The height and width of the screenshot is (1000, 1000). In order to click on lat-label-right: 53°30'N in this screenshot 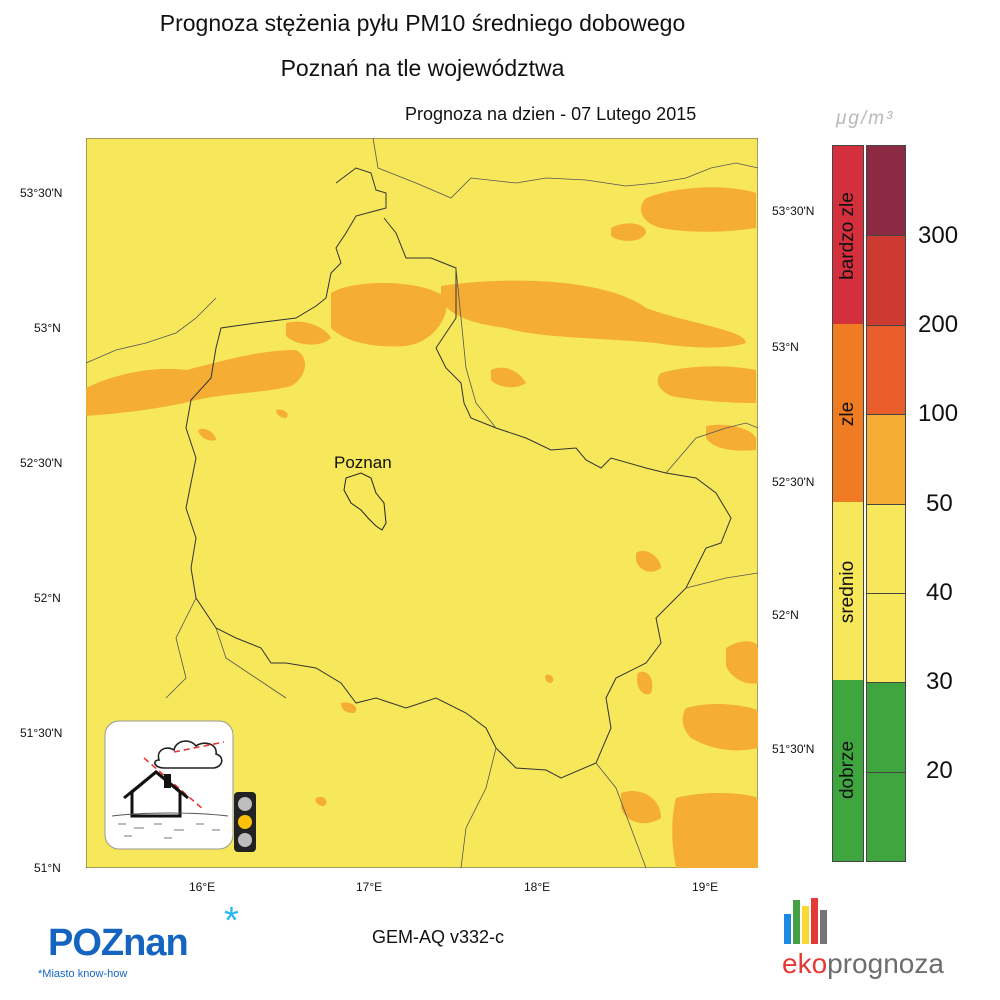, I will do `click(793, 211)`.